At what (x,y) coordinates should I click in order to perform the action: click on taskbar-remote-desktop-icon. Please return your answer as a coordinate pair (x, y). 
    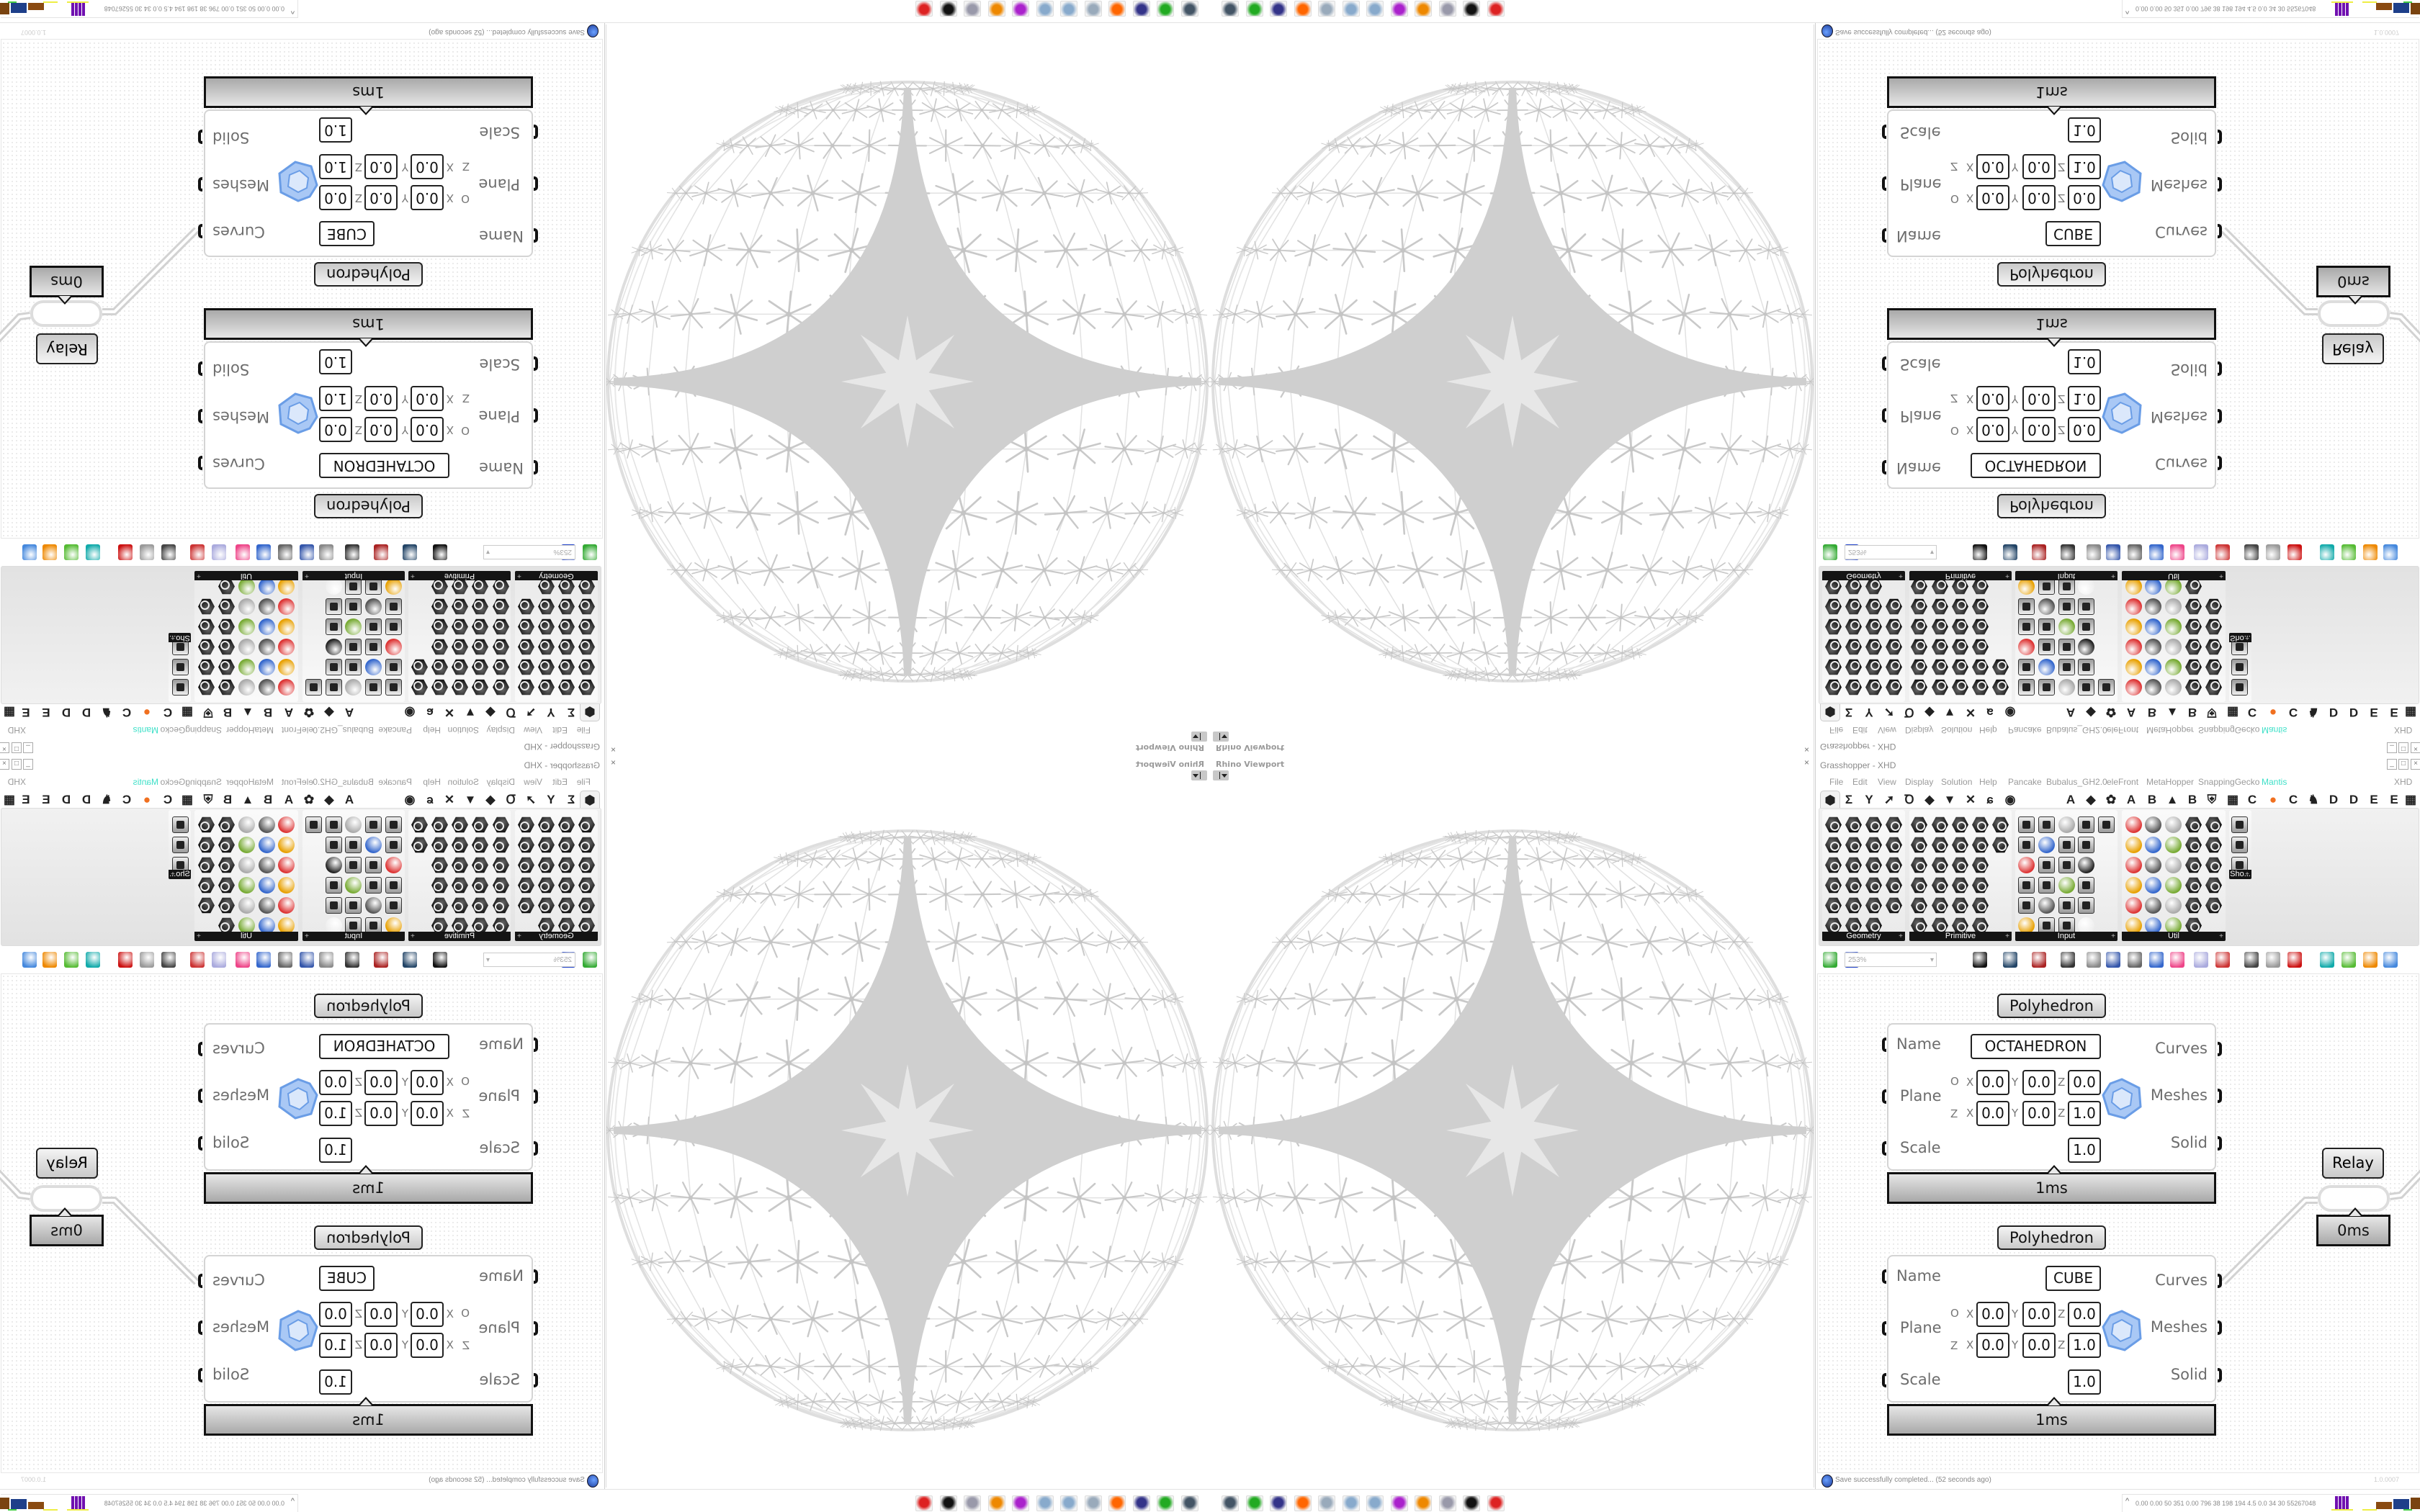
    Looking at the image, I should click on (1230, 1503).